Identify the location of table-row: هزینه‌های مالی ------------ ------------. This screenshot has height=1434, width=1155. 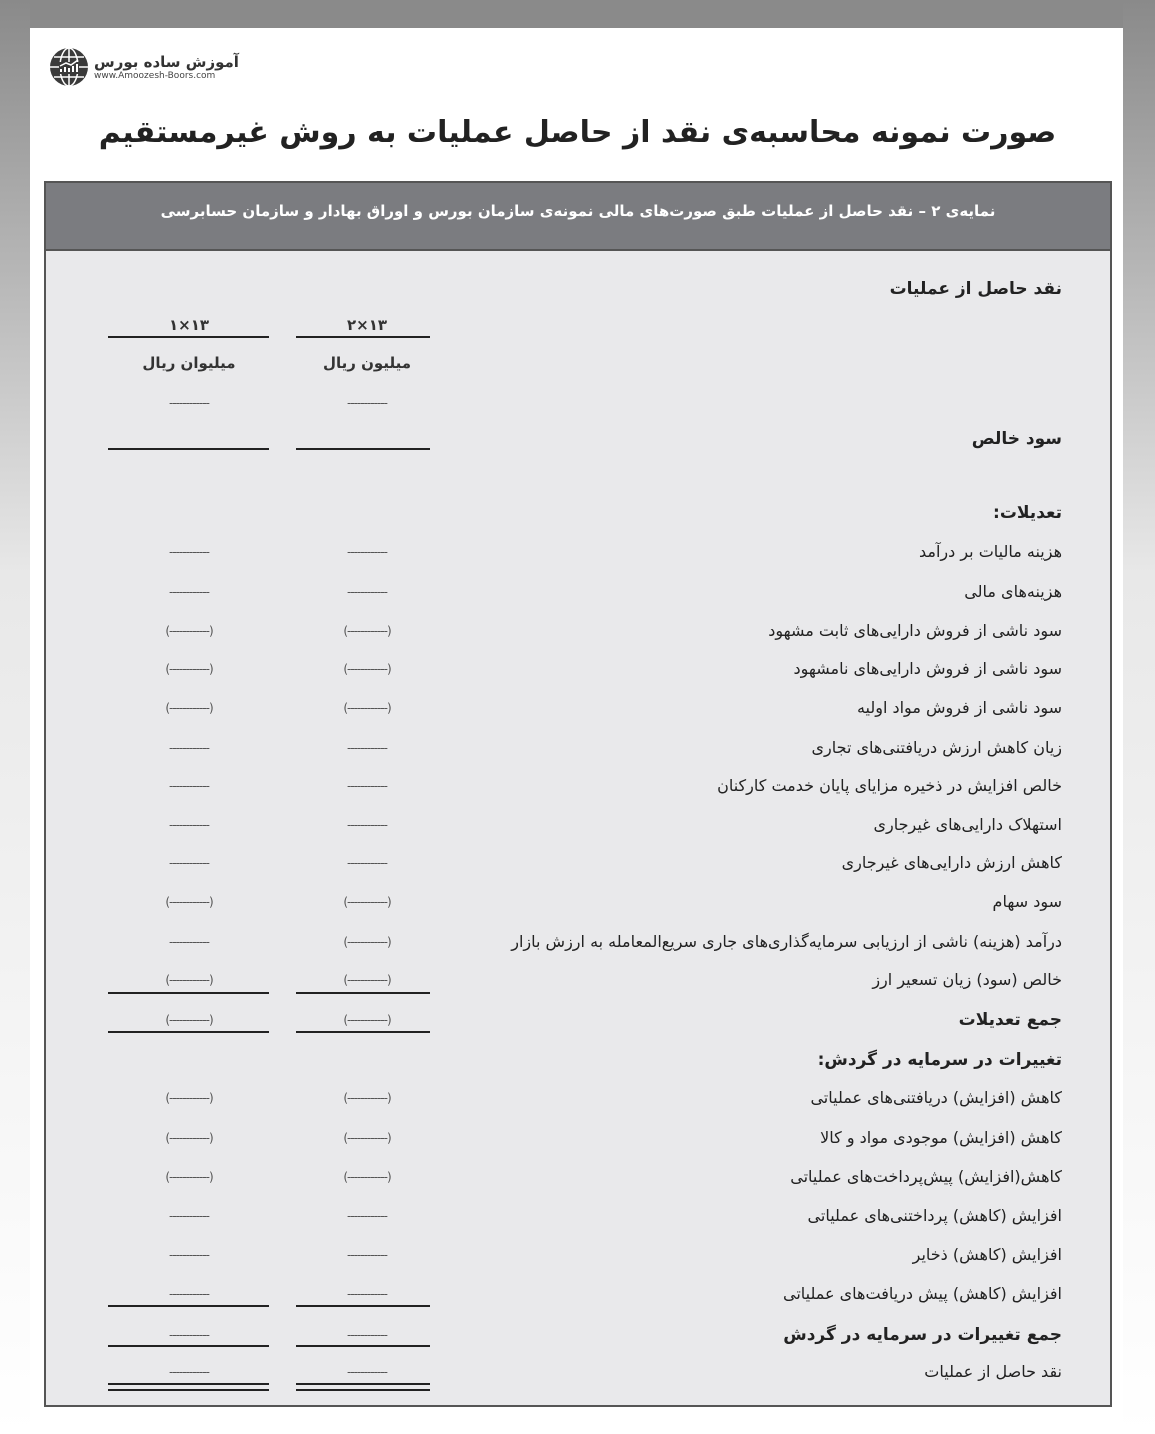
(578, 592).